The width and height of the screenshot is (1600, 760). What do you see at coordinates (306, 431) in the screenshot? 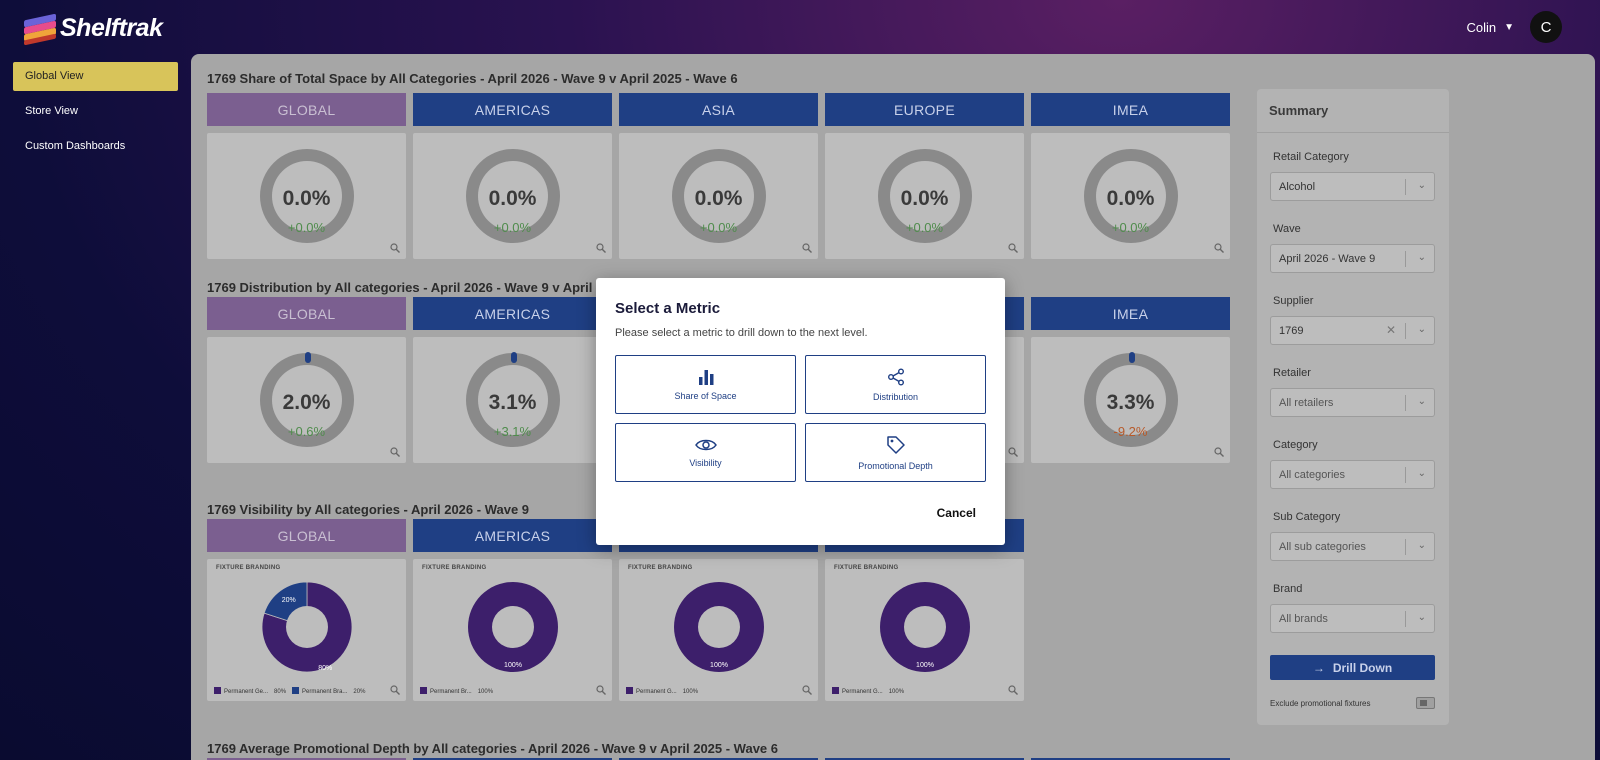
I see `metric-change: +0.6%` at bounding box center [306, 431].